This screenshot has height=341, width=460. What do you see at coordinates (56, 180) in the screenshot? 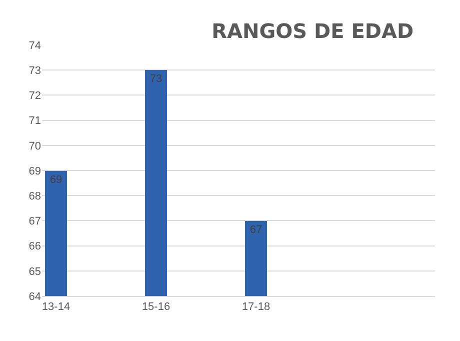
I see `data-label: 69` at bounding box center [56, 180].